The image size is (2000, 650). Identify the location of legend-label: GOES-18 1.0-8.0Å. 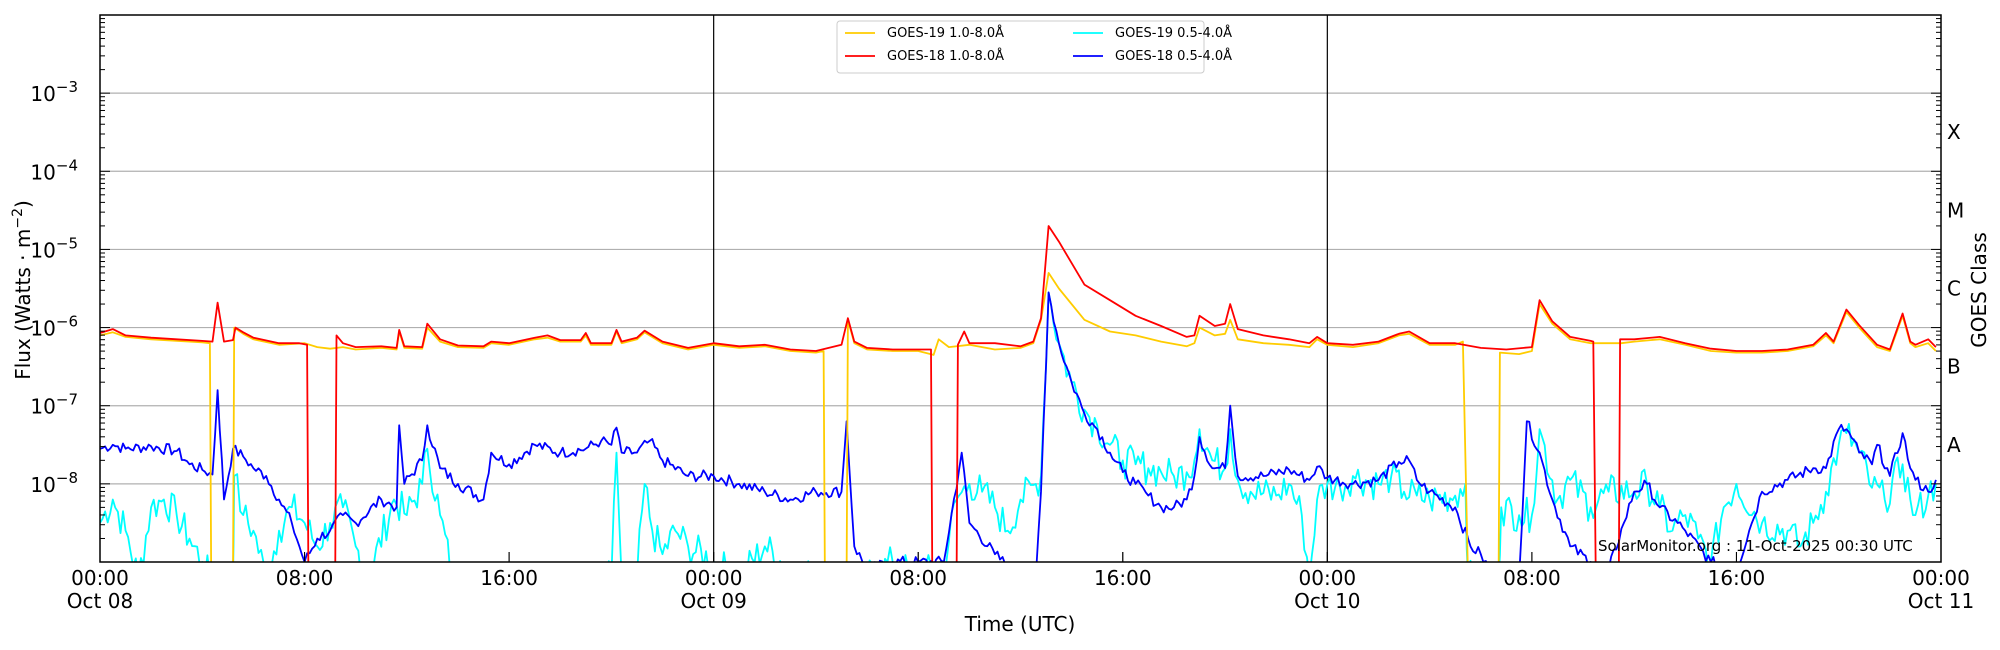
(945, 56).